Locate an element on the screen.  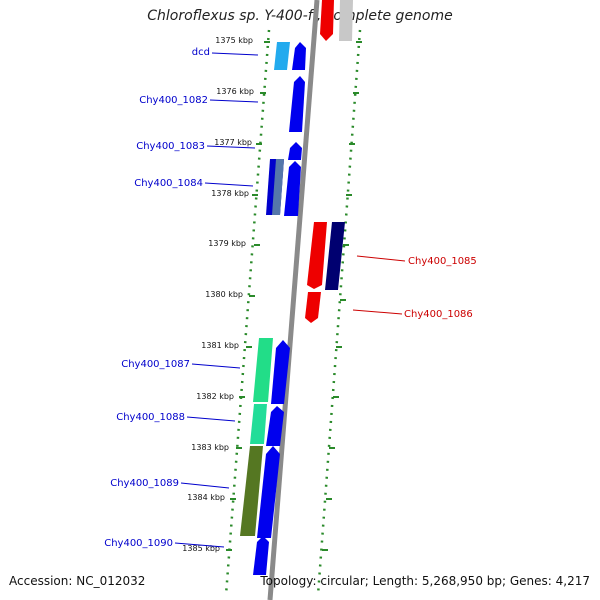
accession-text: Accession: NC_012032 is located at coordinates (77, 581).